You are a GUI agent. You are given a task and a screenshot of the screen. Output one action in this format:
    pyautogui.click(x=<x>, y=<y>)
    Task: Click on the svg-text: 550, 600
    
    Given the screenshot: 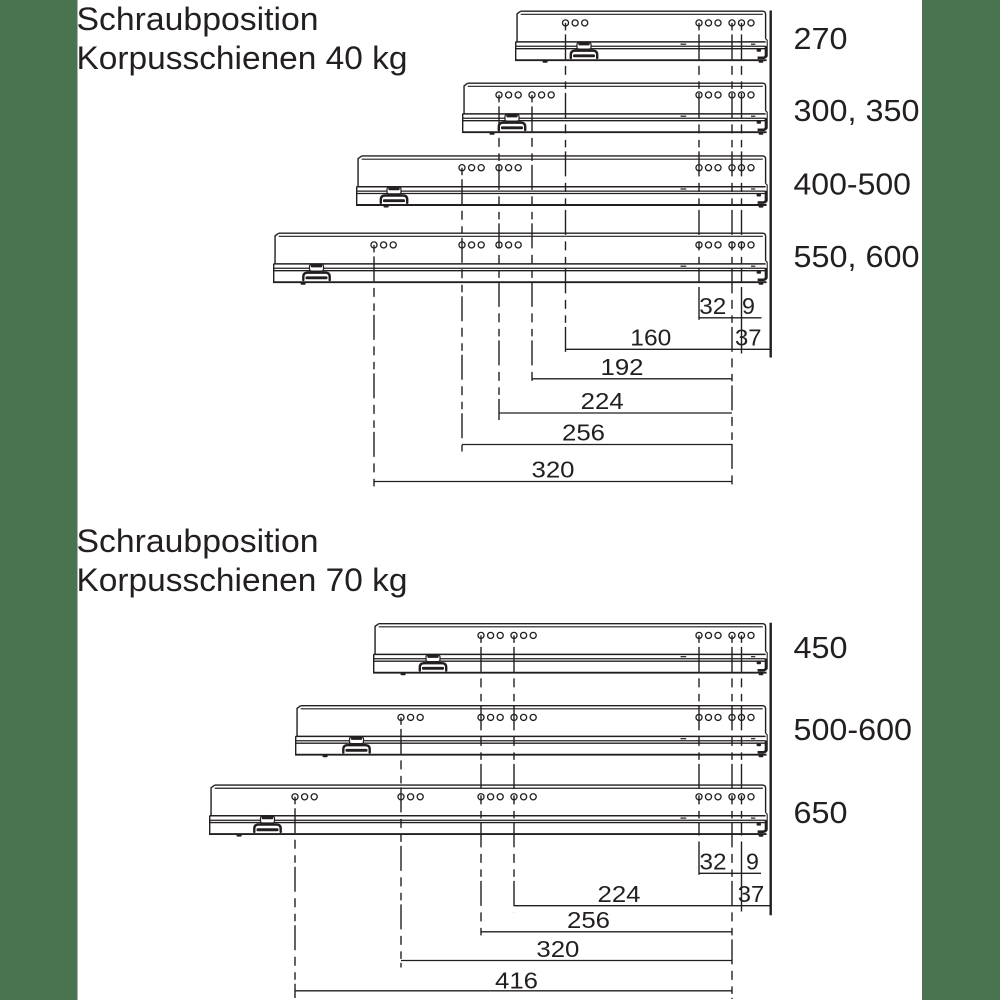 What is the action you would take?
    pyautogui.click(x=857, y=256)
    